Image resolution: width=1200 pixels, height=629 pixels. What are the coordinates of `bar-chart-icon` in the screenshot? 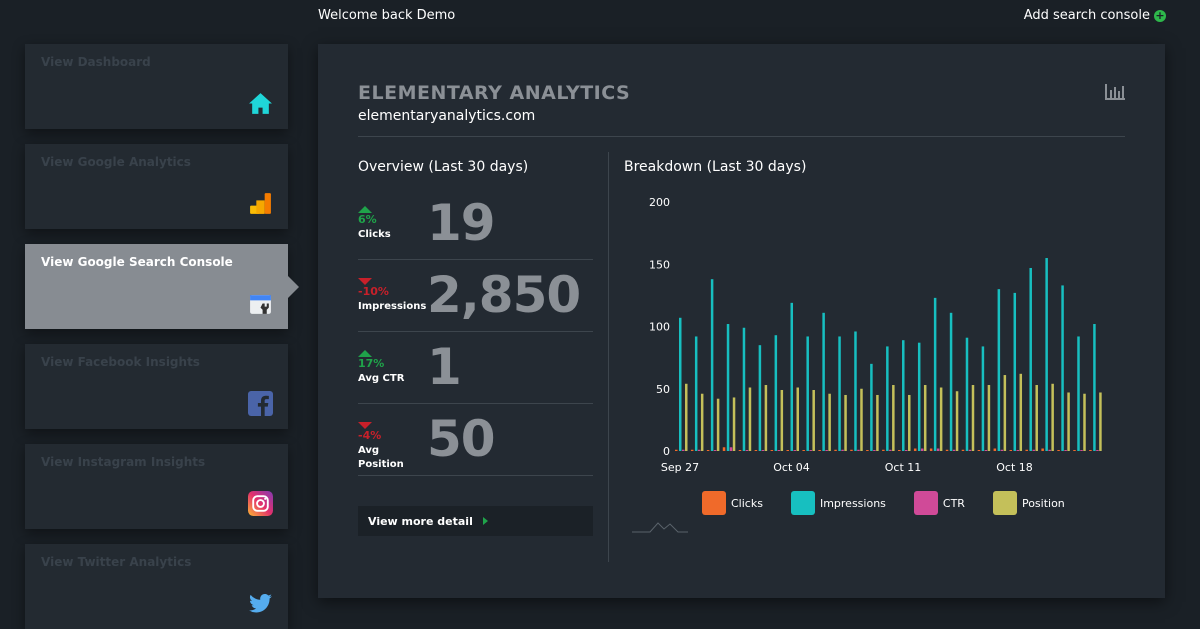 It's located at (1115, 92).